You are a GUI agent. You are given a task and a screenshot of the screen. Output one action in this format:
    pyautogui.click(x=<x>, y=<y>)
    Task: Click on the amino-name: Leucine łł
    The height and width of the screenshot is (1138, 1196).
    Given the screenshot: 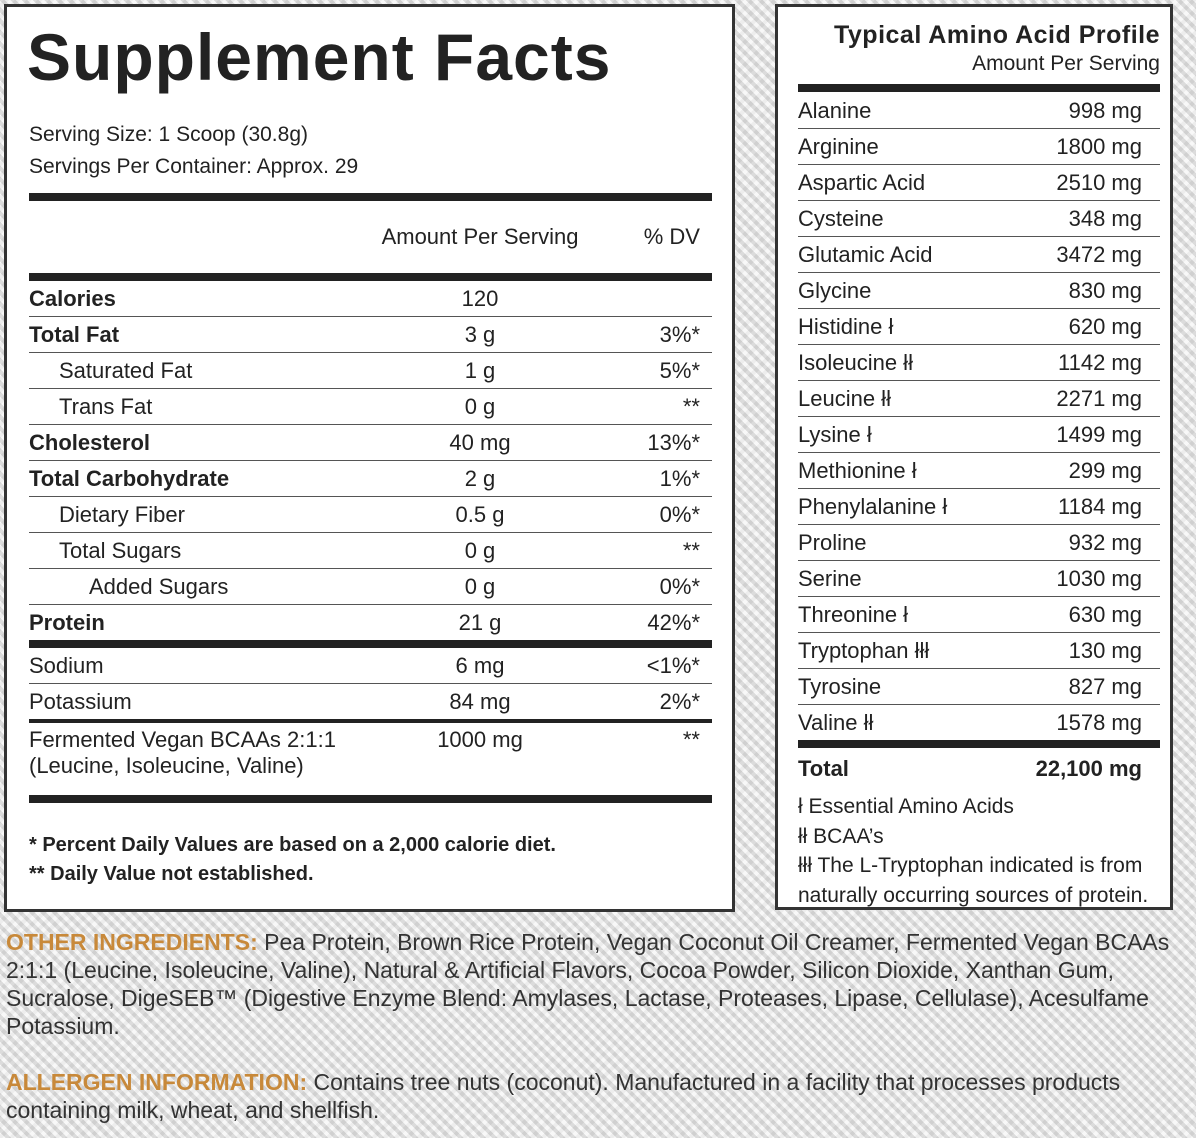 What is the action you would take?
    pyautogui.click(x=897, y=398)
    